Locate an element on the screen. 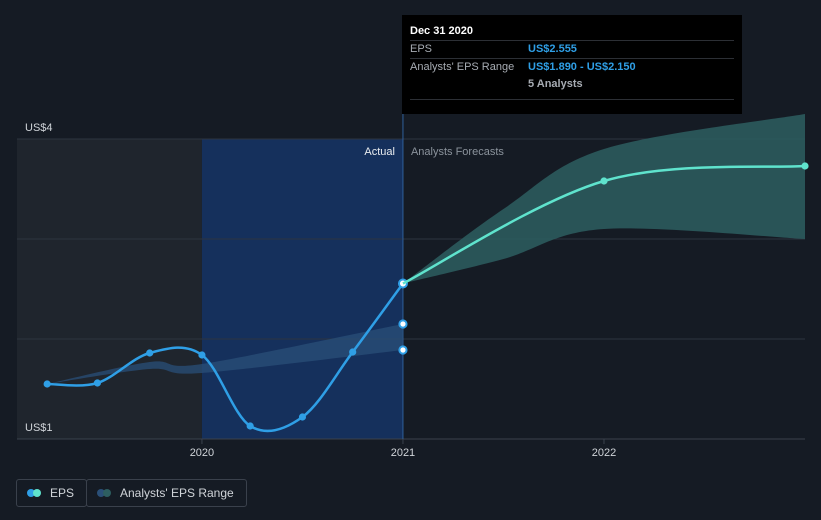 The height and width of the screenshot is (520, 821). tooltip-analysts-row: 5 Analysts is located at coordinates (572, 84).